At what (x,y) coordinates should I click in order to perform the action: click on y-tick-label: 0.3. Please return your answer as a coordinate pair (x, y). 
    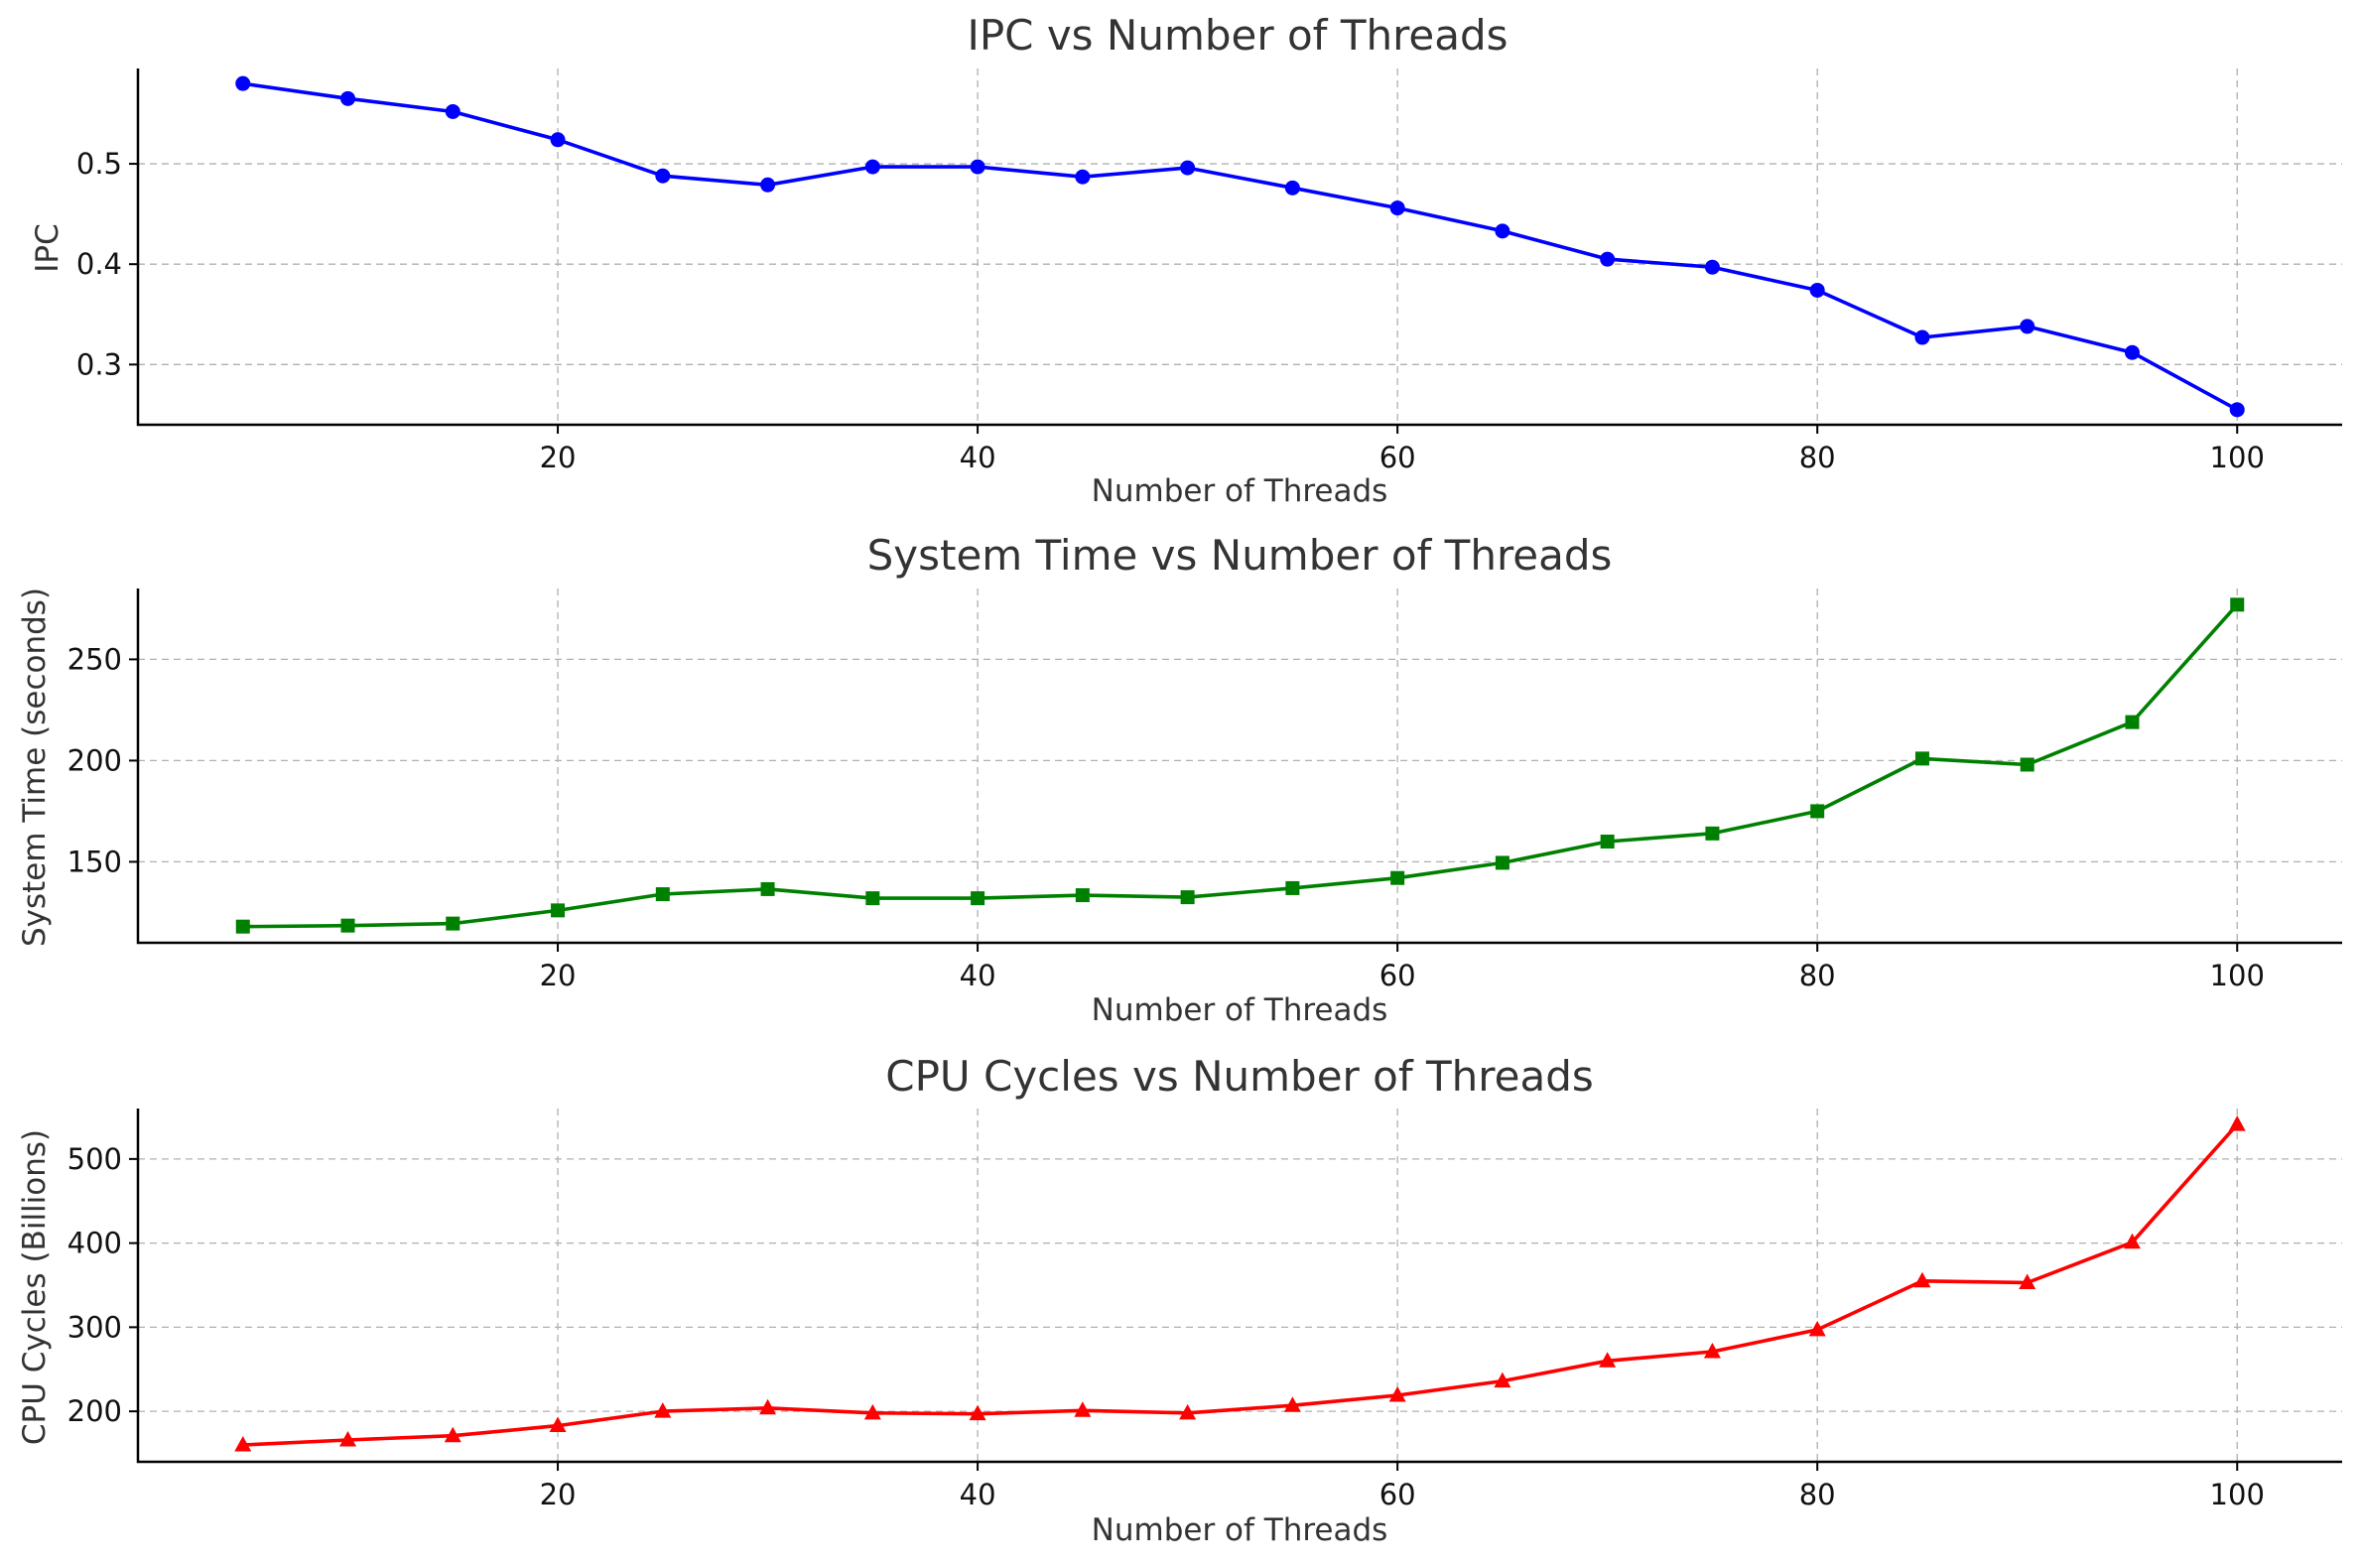
    Looking at the image, I should click on (99, 364).